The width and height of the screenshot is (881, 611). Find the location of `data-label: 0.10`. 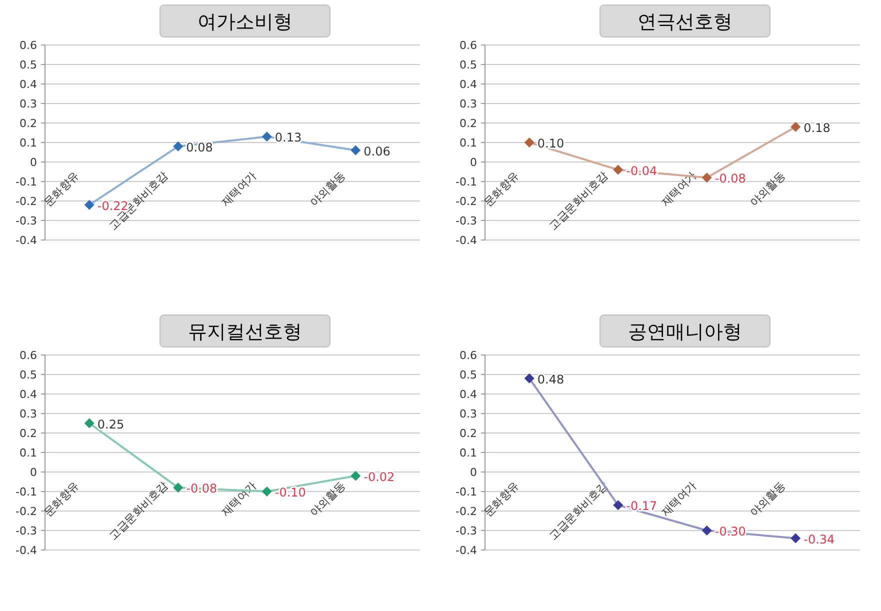

data-label: 0.10 is located at coordinates (550, 143).